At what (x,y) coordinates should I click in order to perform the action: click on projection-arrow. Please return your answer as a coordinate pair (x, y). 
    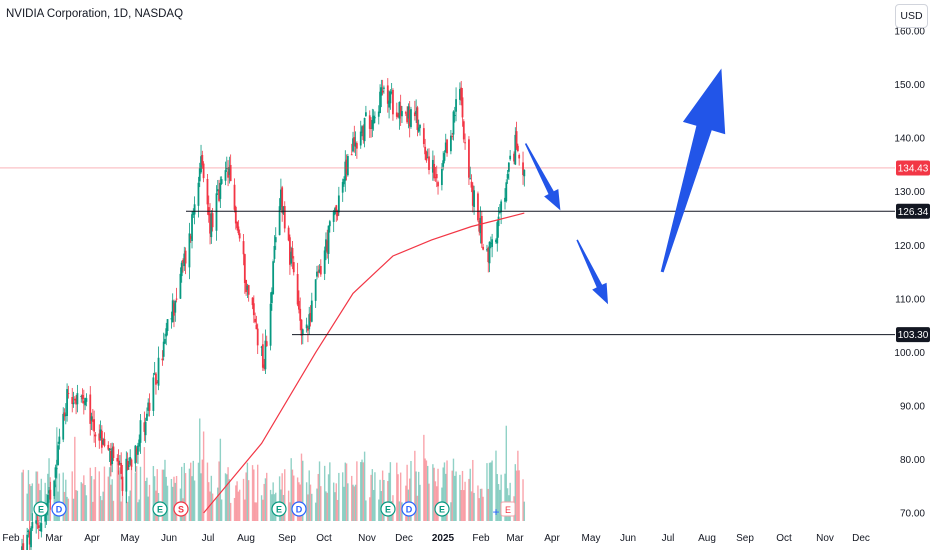
    Looking at the image, I should click on (542, 177).